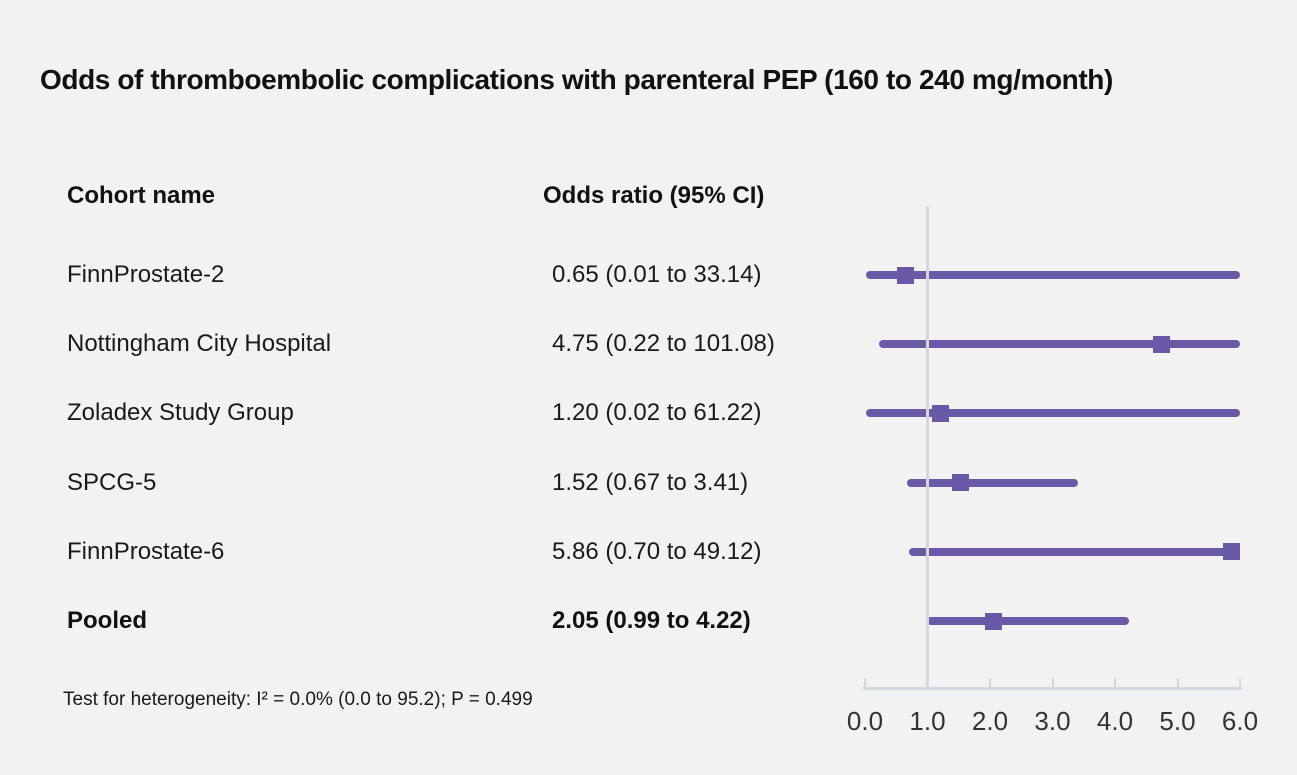 This screenshot has height=775, width=1297. Describe the element at coordinates (657, 274) in the screenshot. I see `odds-ratio-value: 0.65 (0.01 to 33.14)` at that location.